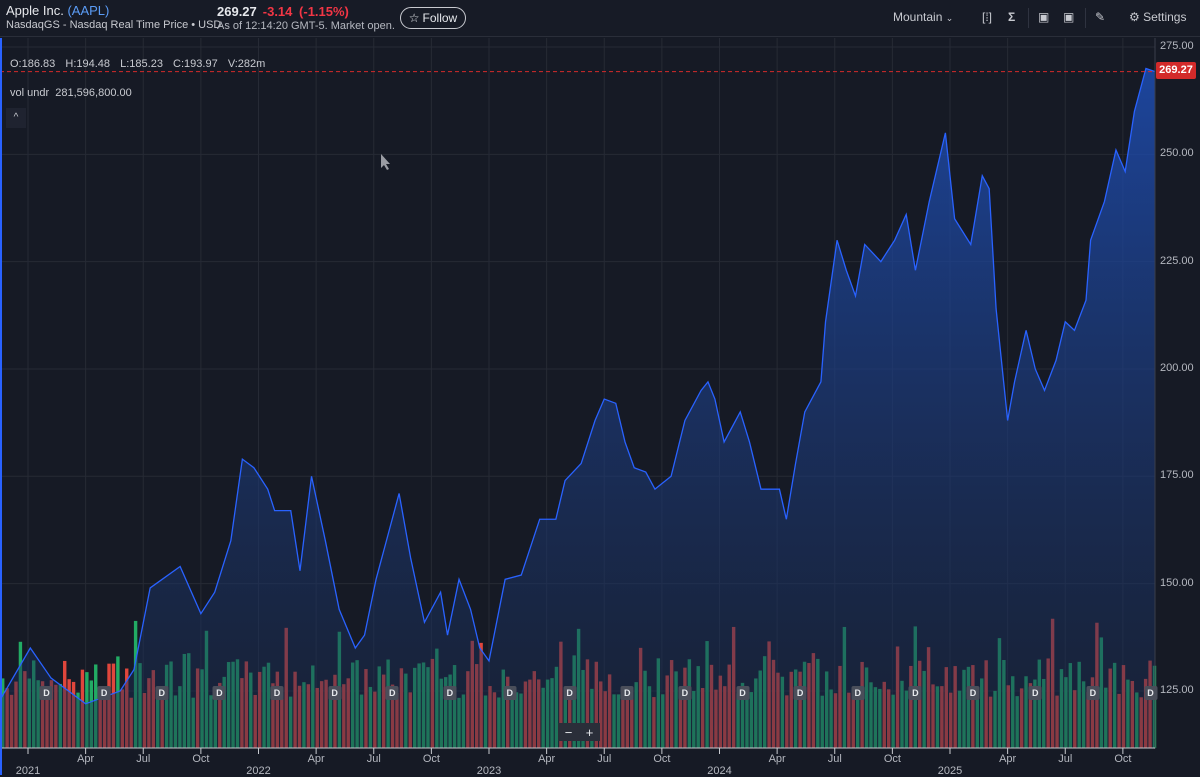 Image resolution: width=1200 pixels, height=777 pixels. Describe the element at coordinates (440, 18) in the screenshot. I see `follow-label: Follow` at that location.